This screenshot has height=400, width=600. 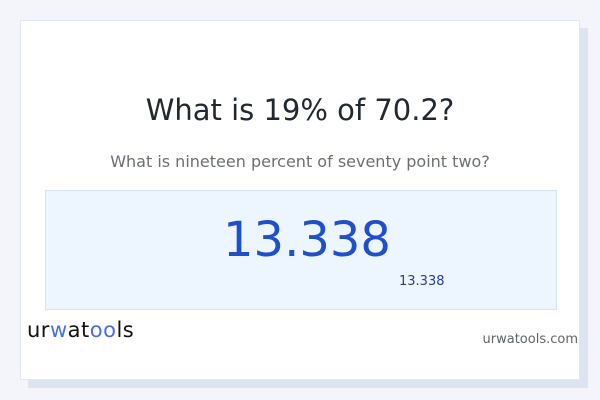 I want to click on urwatools-logo: urwatools, so click(x=81, y=330).